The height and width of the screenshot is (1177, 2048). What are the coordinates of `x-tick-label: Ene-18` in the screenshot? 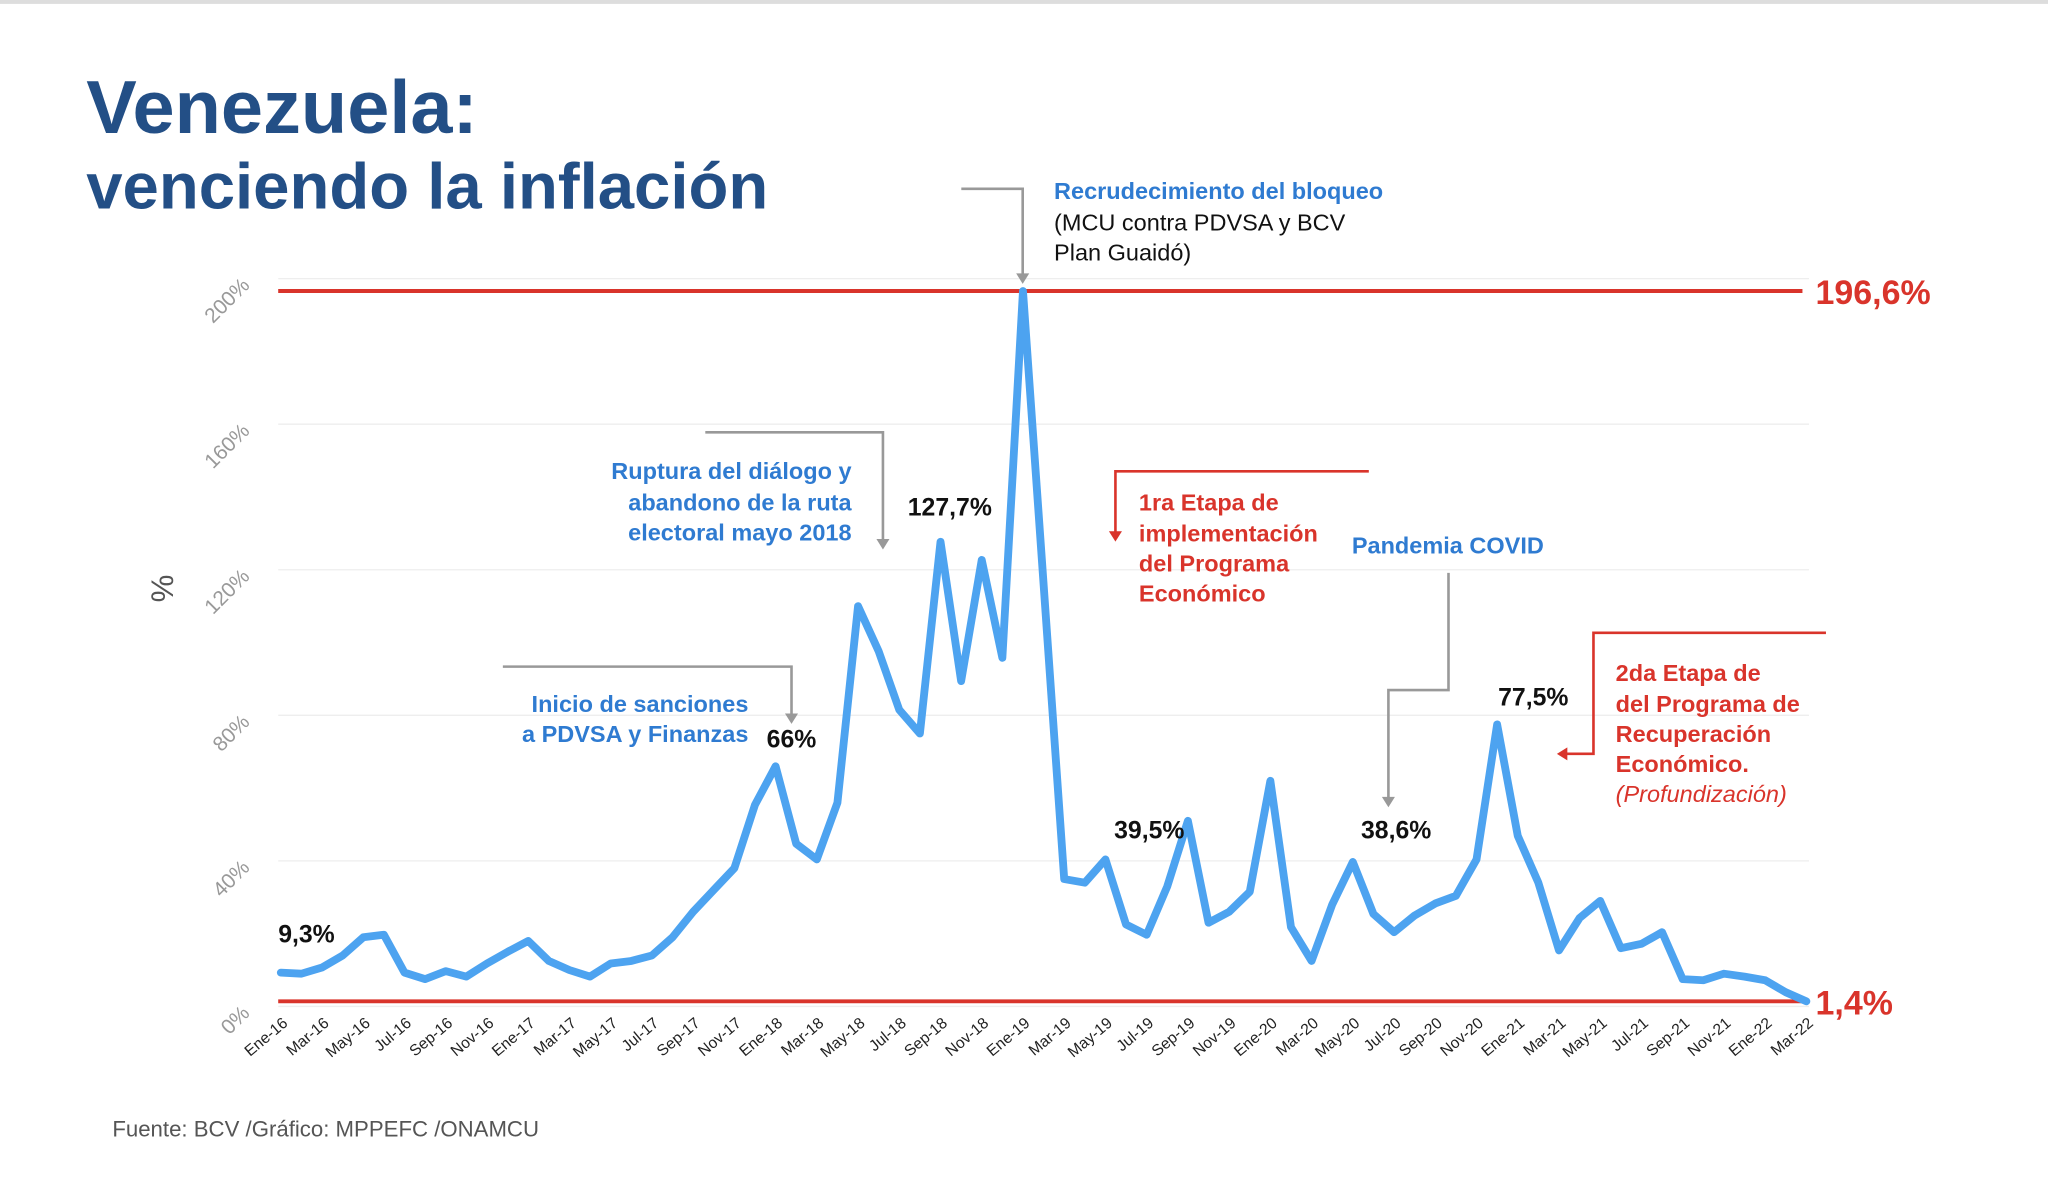 It's located at (761, 1038).